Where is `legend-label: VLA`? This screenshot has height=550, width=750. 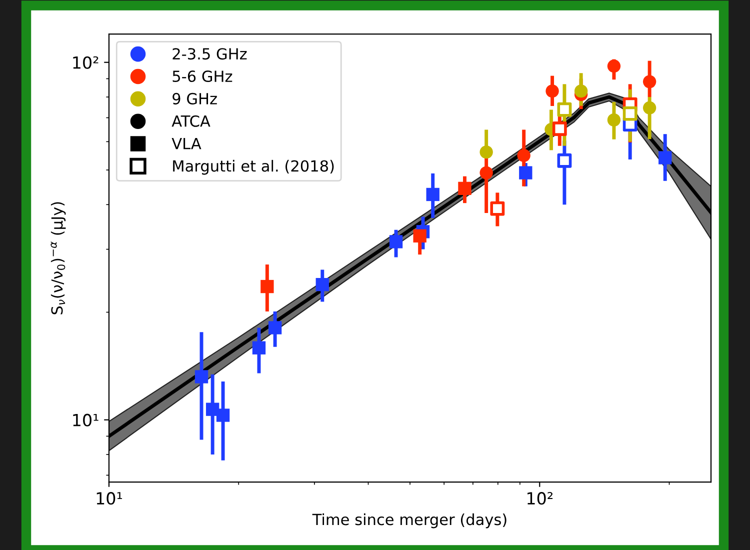
legend-label: VLA is located at coordinates (187, 144).